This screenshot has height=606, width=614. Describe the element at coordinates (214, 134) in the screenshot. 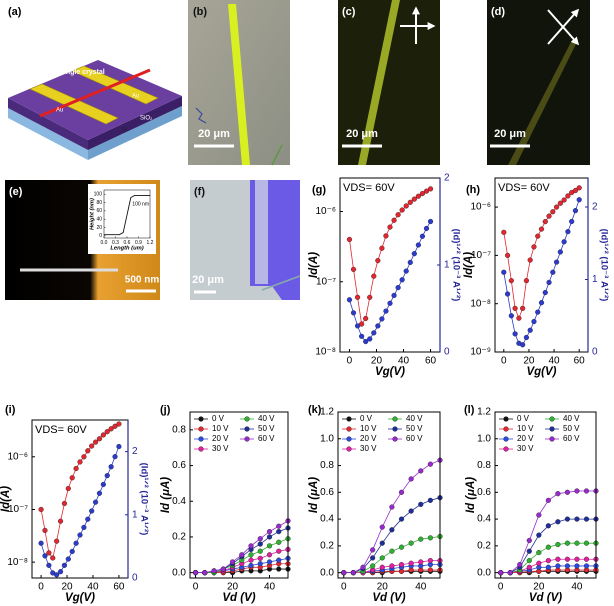

I see `scale-label: 20 μm` at that location.